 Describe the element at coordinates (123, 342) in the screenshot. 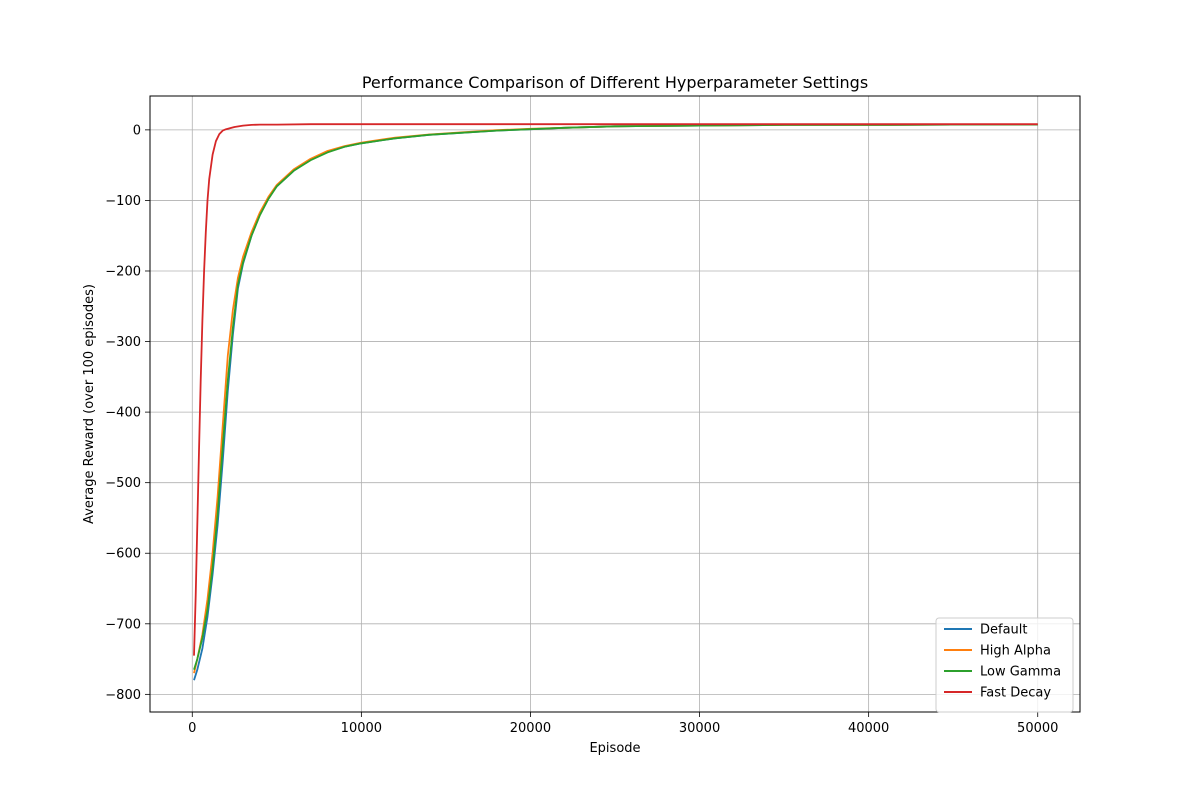

I see `y-tick-label: −300` at that location.